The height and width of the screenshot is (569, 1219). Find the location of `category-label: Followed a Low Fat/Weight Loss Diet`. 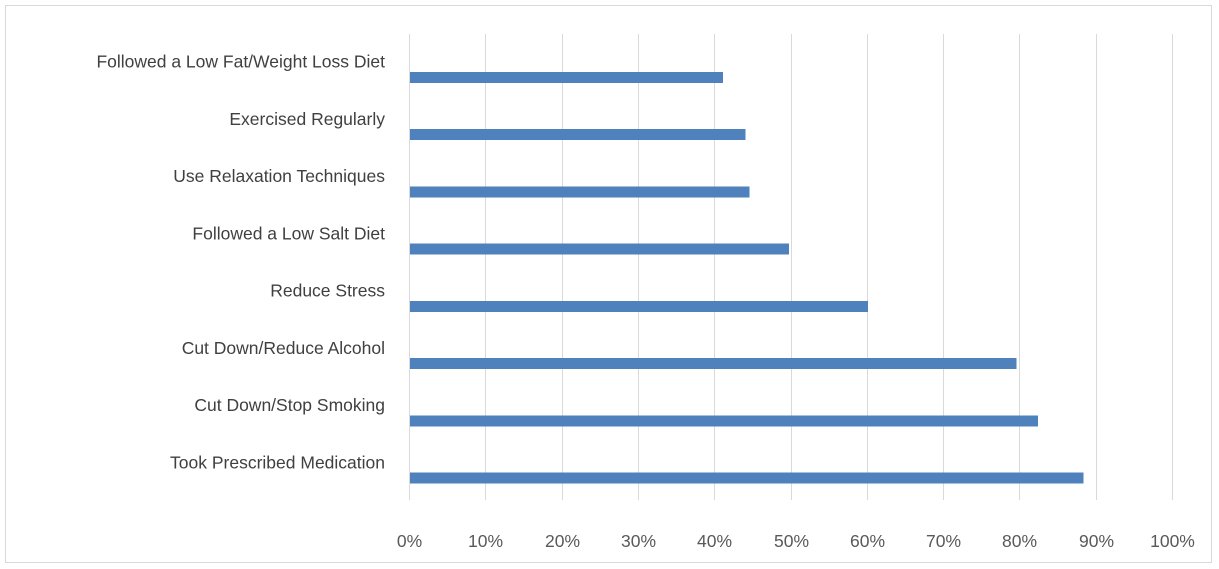

category-label: Followed a Low Fat/Weight Loss Diet is located at coordinates (240, 62).